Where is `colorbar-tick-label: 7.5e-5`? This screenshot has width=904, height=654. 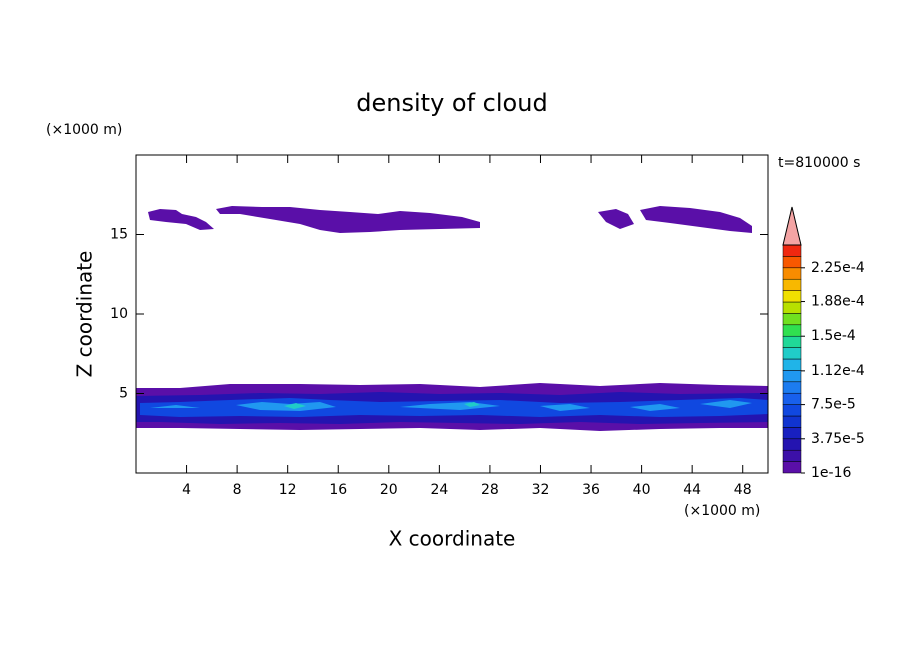
colorbar-tick-label: 7.5e-5 is located at coordinates (833, 405).